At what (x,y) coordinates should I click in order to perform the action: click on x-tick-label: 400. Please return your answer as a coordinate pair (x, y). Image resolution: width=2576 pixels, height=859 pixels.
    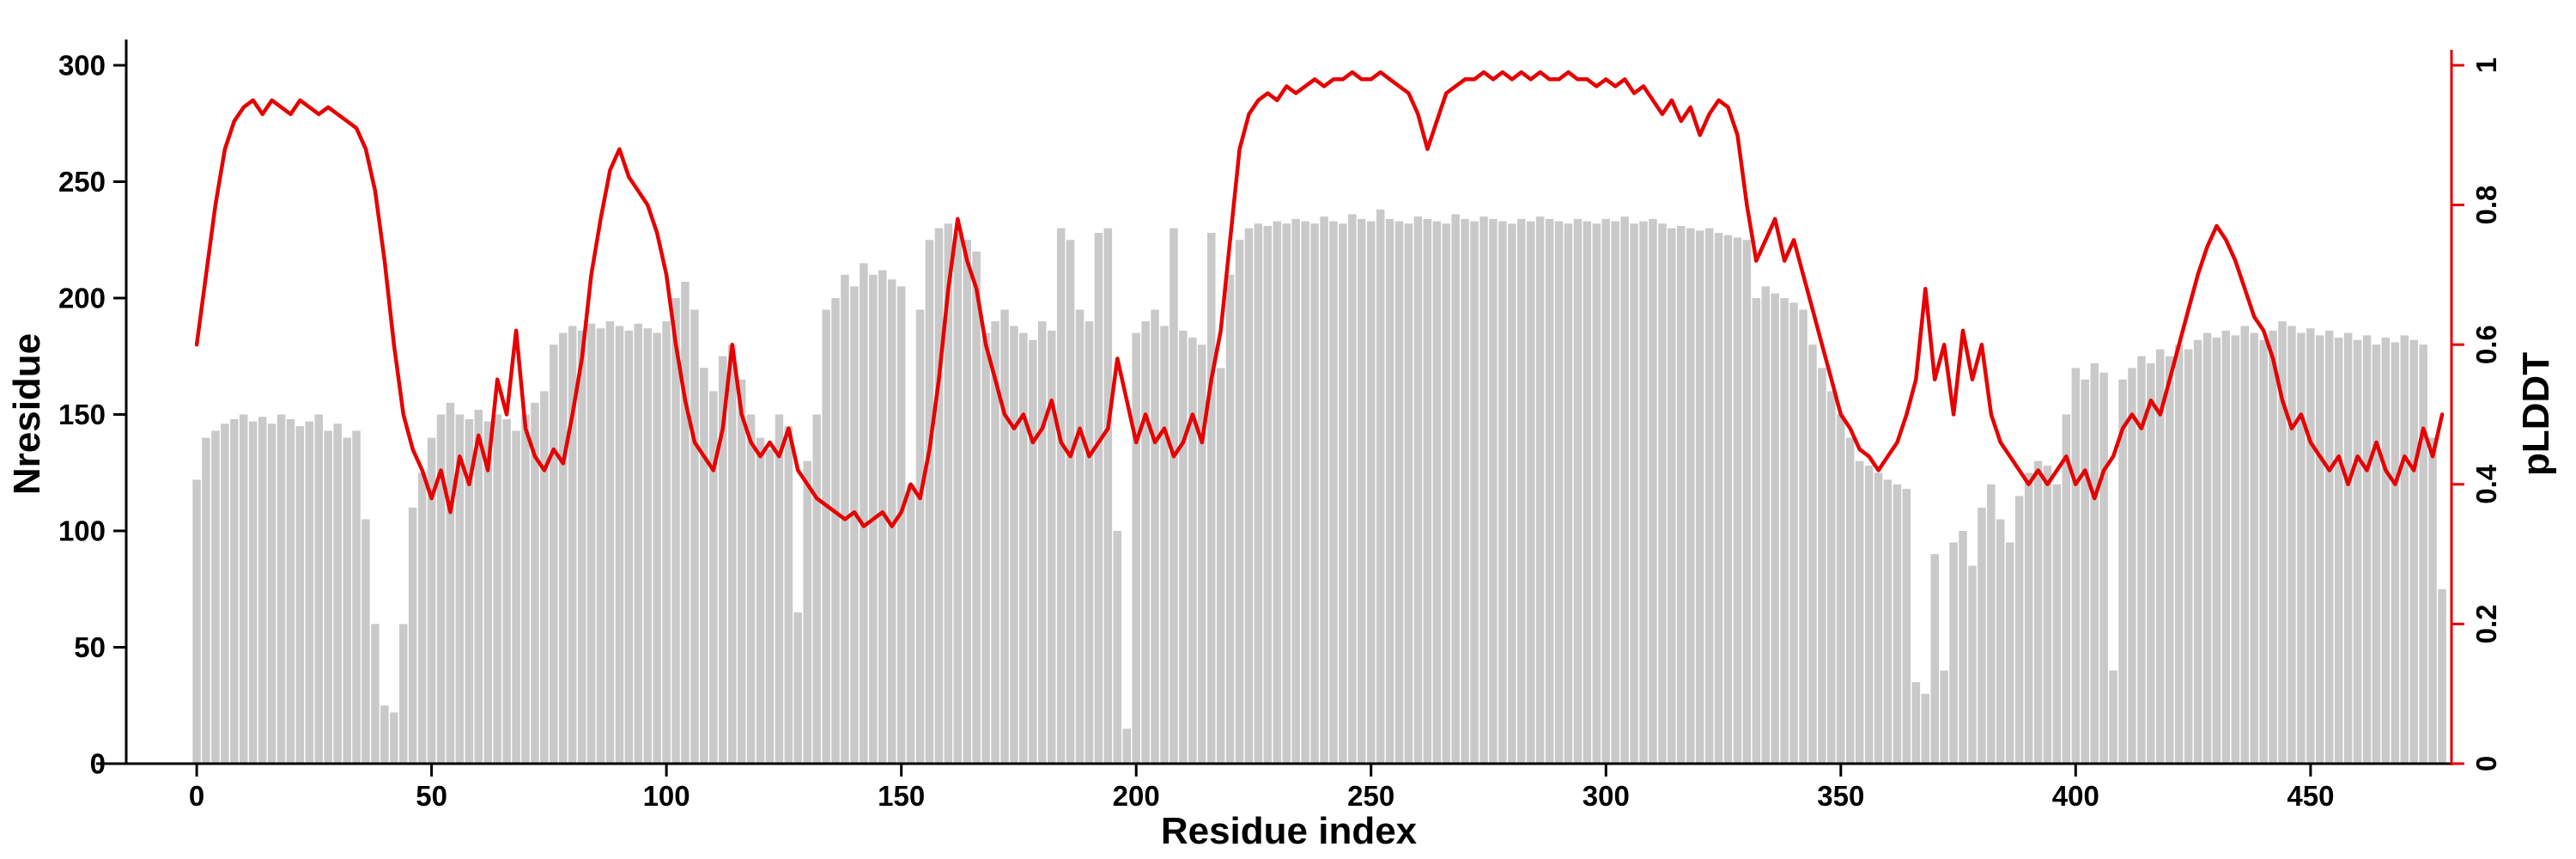
    Looking at the image, I should click on (2075, 796).